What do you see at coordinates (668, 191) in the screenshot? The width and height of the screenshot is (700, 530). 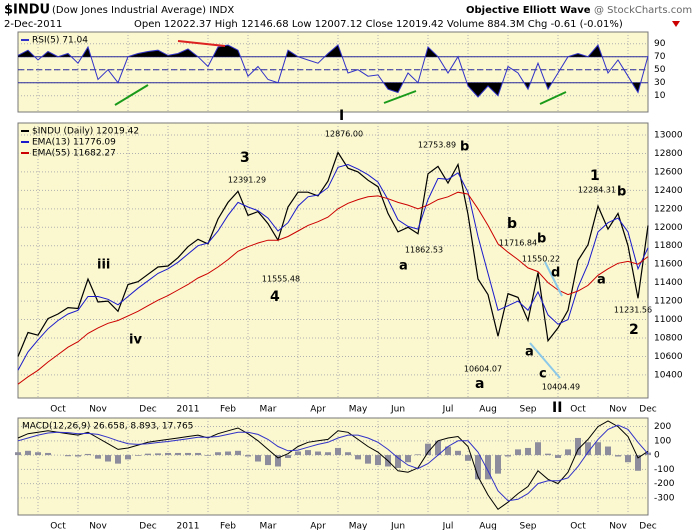 I see `y-tick-label: 12400` at bounding box center [668, 191].